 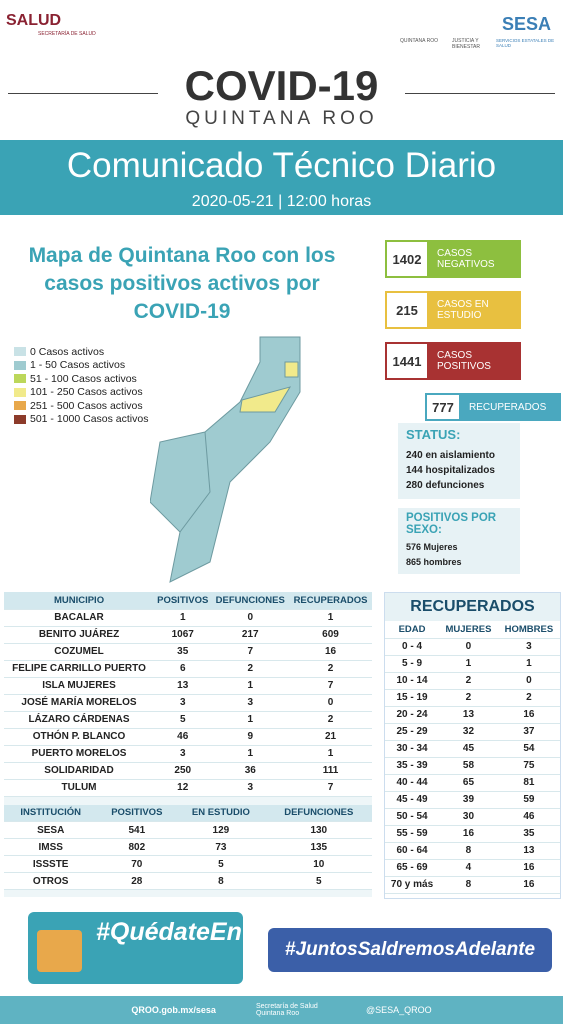 What do you see at coordinates (525, 43) in the screenshot?
I see `sesa-sub: SERVICIOS ESTATALES DE SALUD` at bounding box center [525, 43].